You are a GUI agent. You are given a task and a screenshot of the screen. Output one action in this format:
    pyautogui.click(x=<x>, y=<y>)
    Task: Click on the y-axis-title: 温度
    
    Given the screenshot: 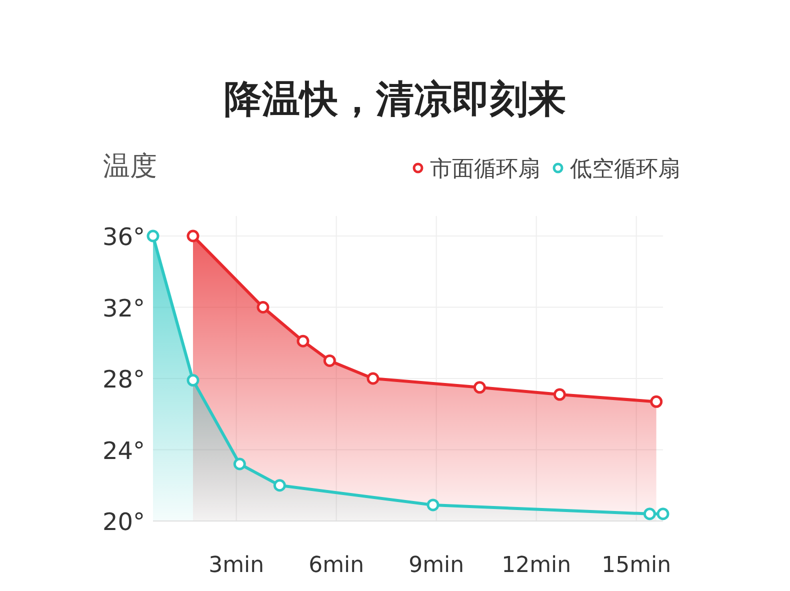 What is the action you would take?
    pyautogui.click(x=130, y=166)
    